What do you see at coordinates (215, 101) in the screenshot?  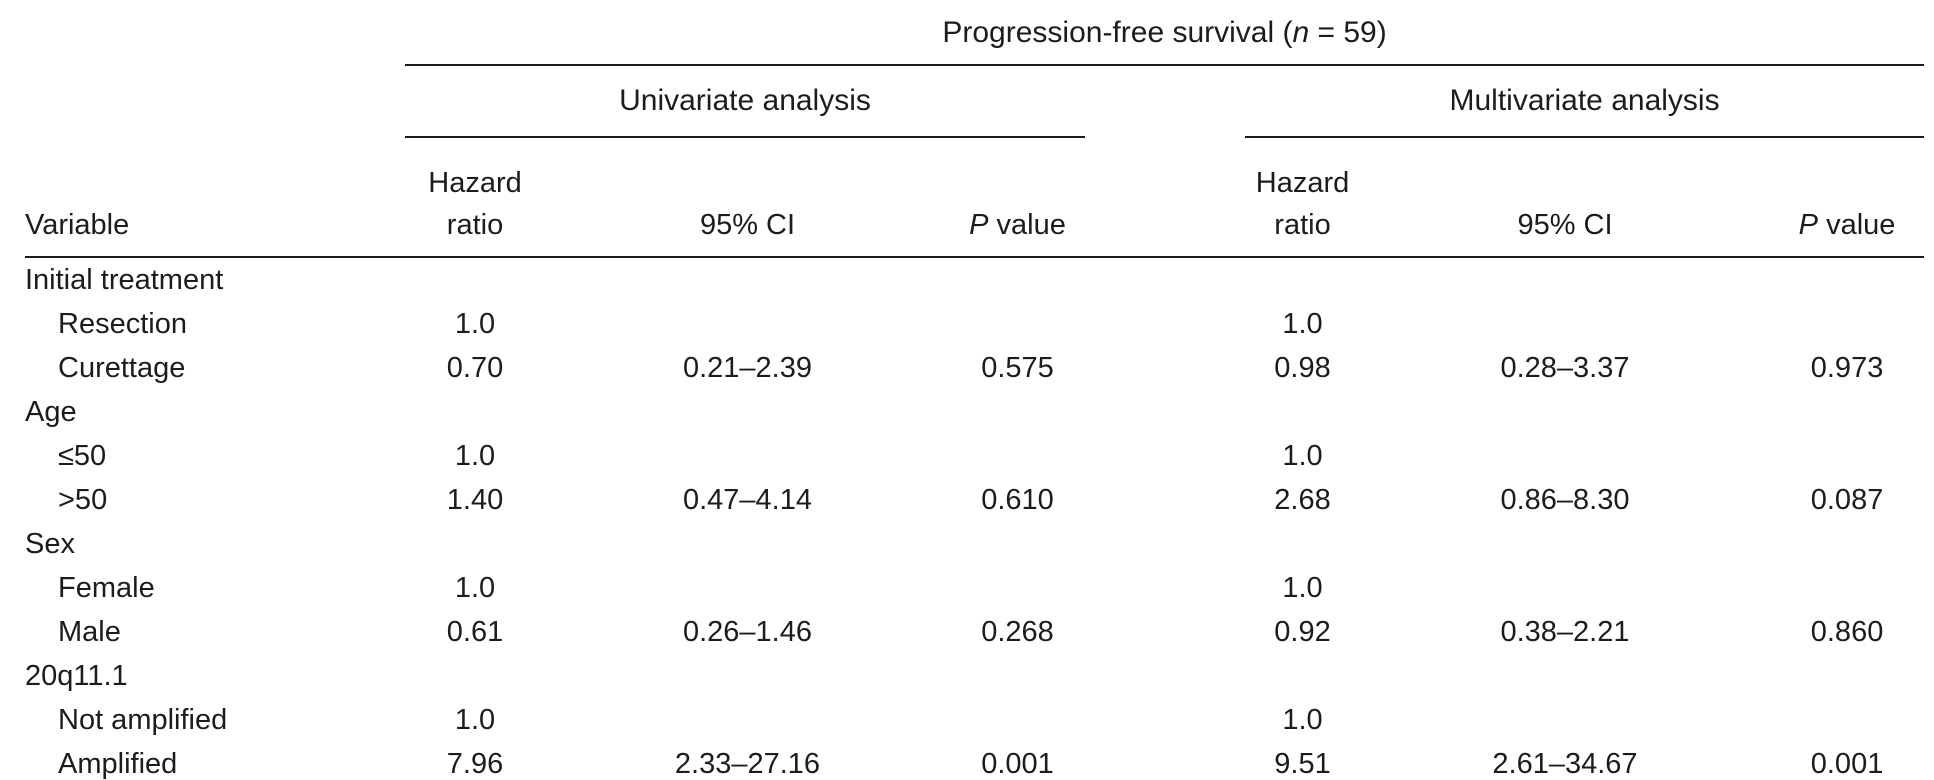 I see `group-spacer` at bounding box center [215, 101].